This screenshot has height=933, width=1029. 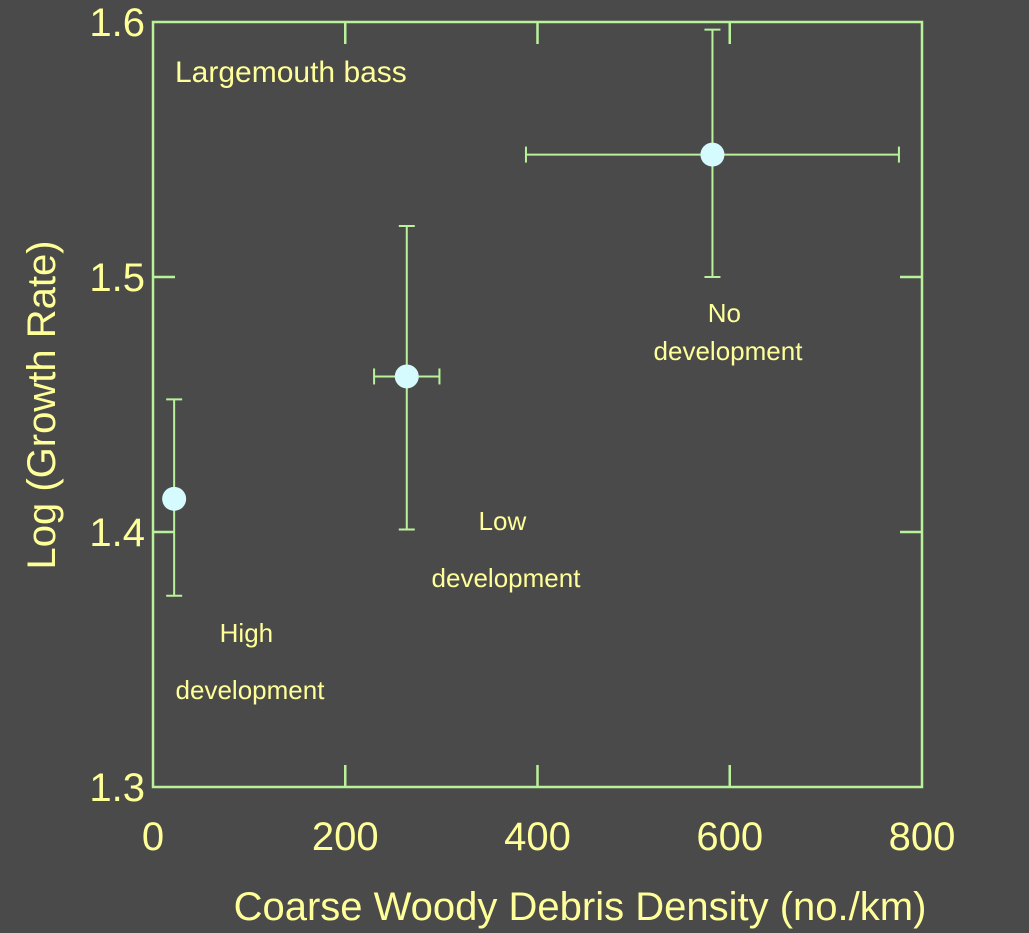 I want to click on annotation-high: High development, so click(x=251, y=661).